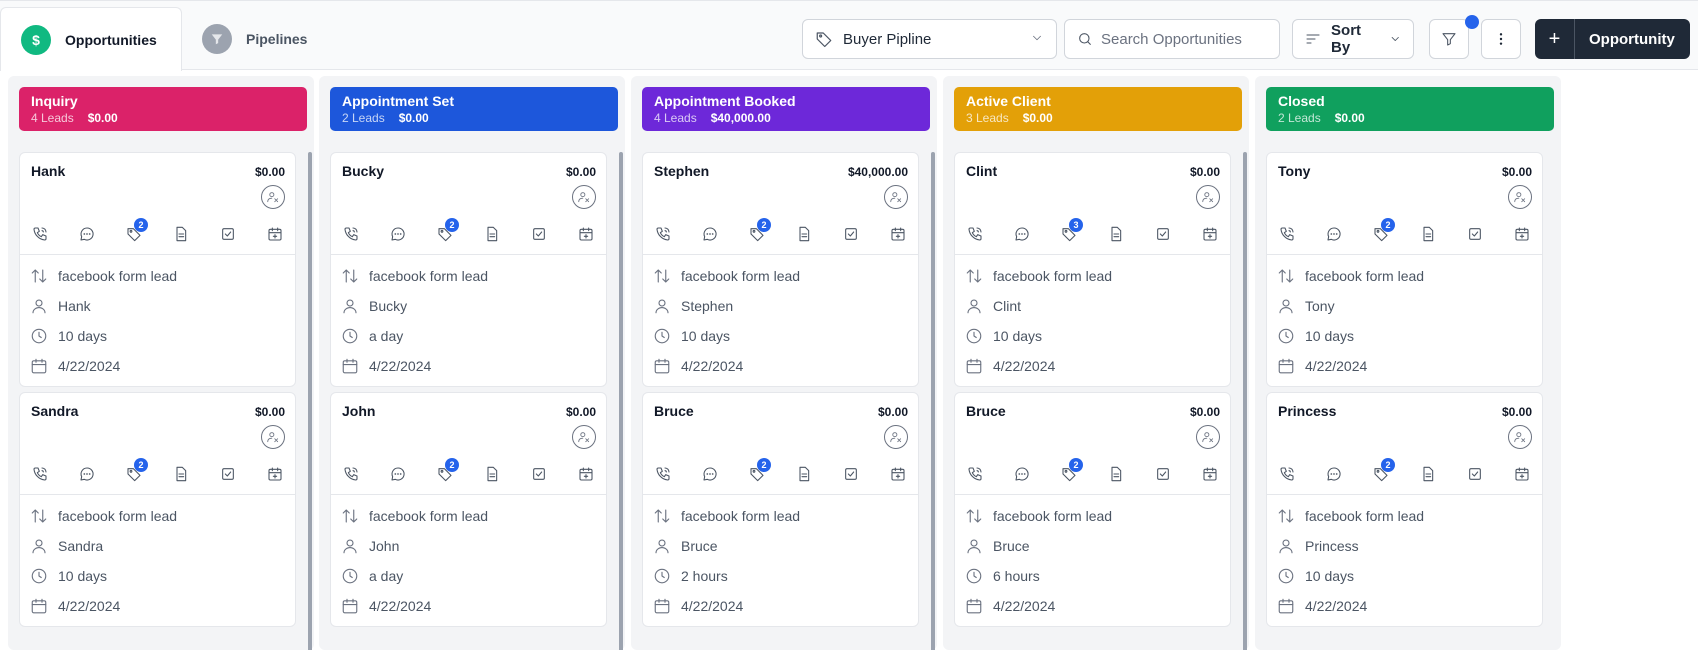 This screenshot has height=650, width=1698. I want to click on column-header: Appointment Set 2 Leads $0.00, so click(474, 109).